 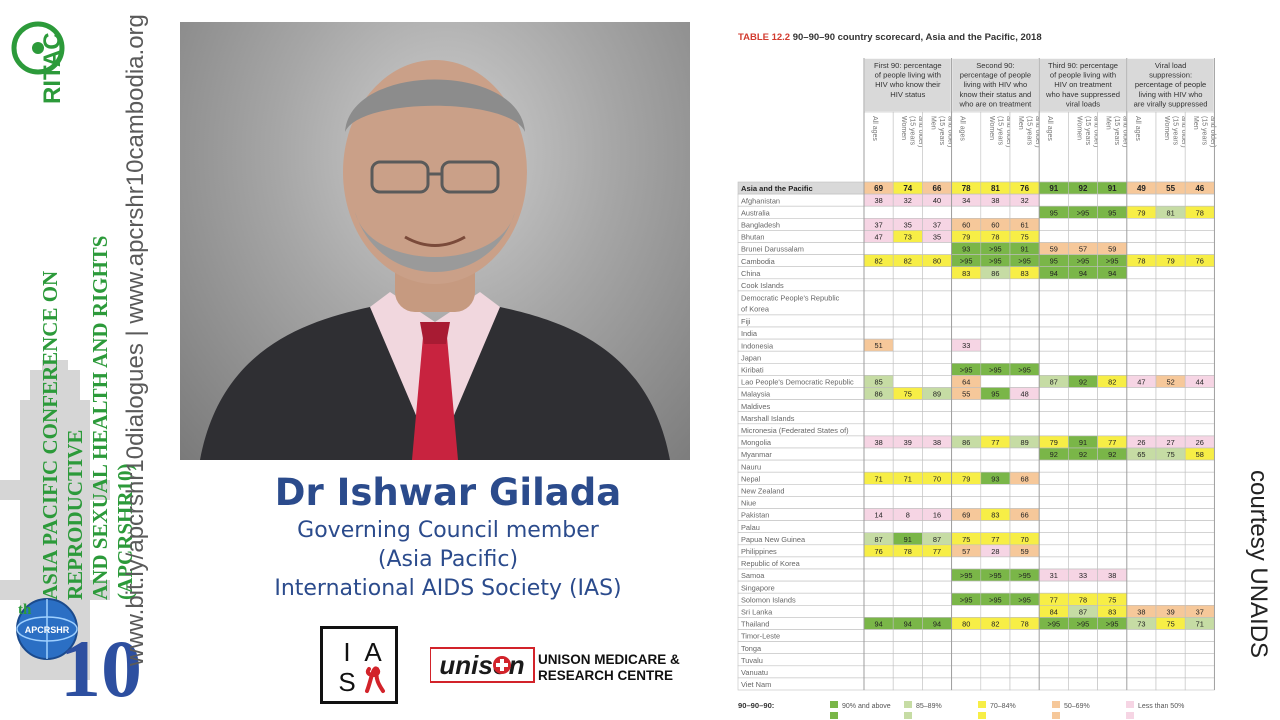 What do you see at coordinates (609, 659) in the screenshot?
I see `unison-name-line-1: UNISON MEDICARE &` at bounding box center [609, 659].